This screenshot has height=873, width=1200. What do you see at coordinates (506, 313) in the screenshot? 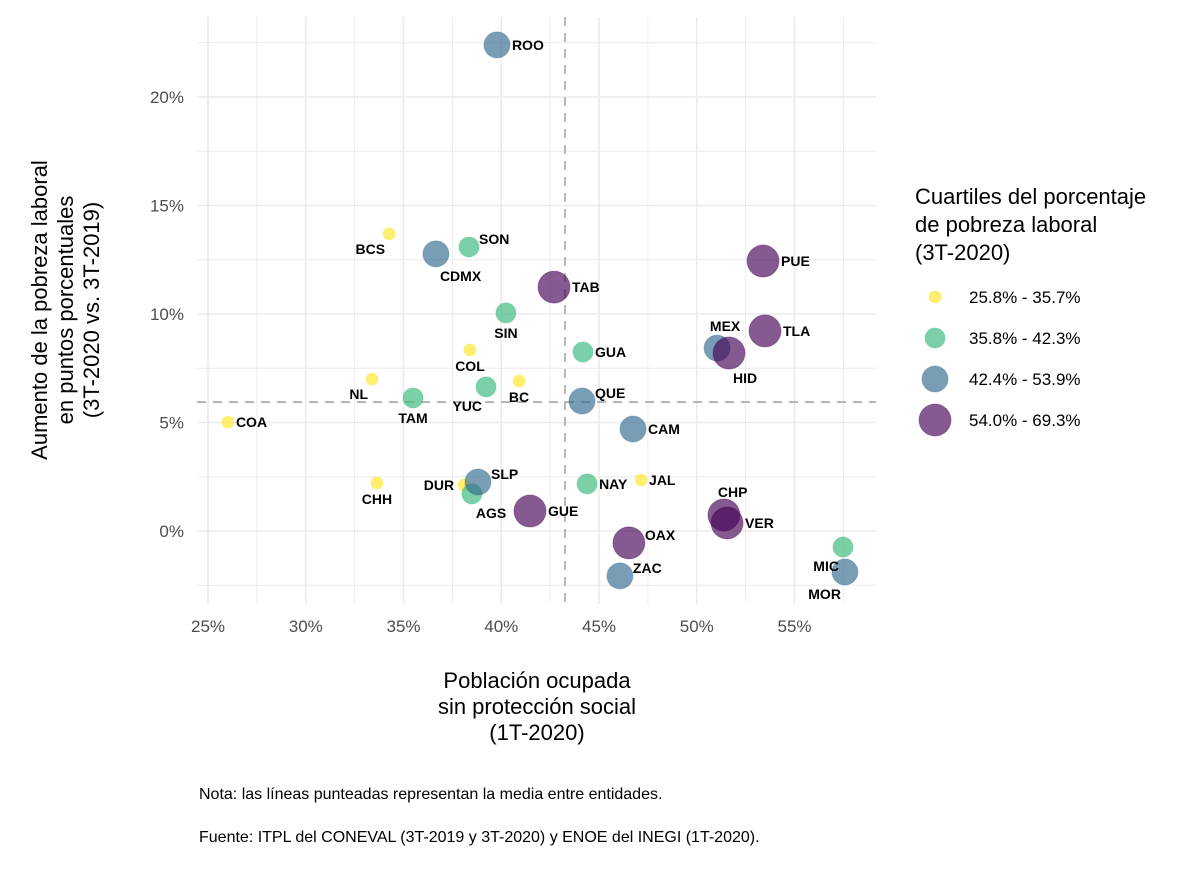
I see `point-sin` at bounding box center [506, 313].